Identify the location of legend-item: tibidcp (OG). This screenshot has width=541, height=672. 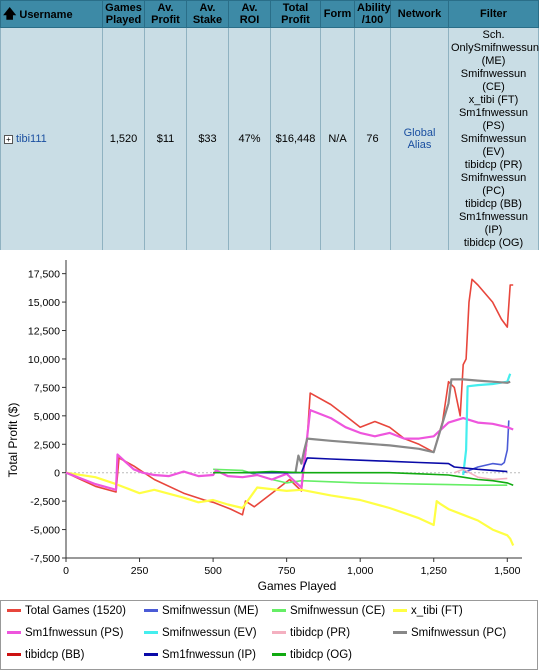
(312, 655).